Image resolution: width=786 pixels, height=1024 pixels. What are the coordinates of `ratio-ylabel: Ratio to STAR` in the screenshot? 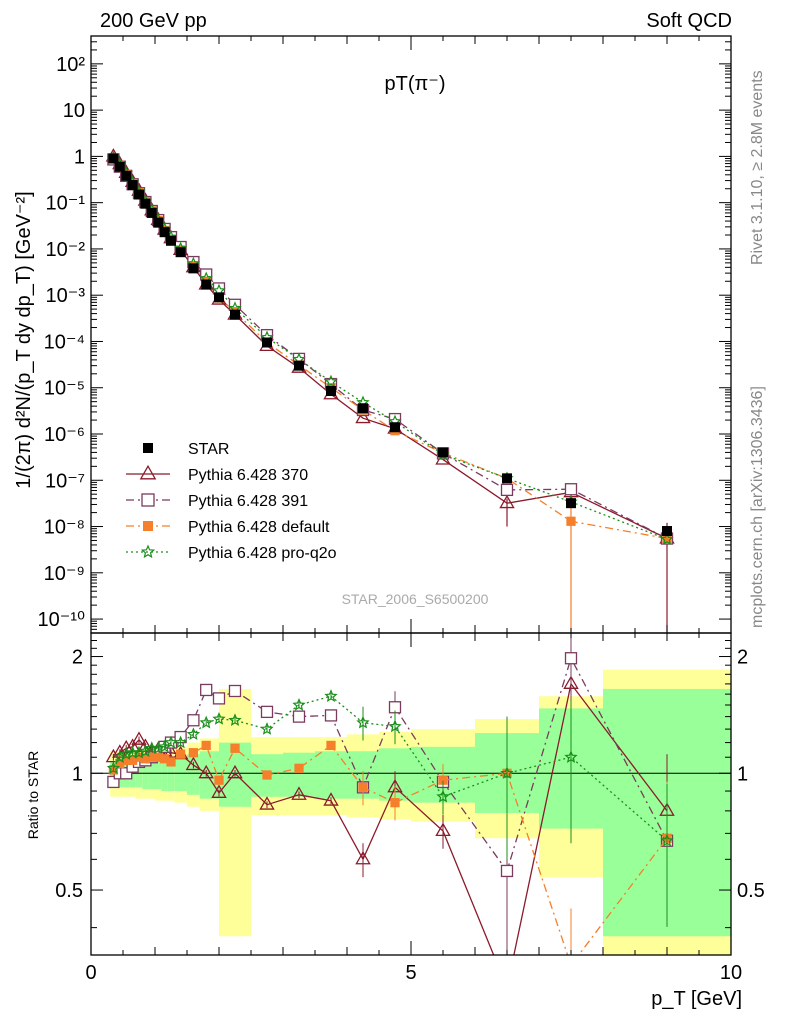 It's located at (33, 795).